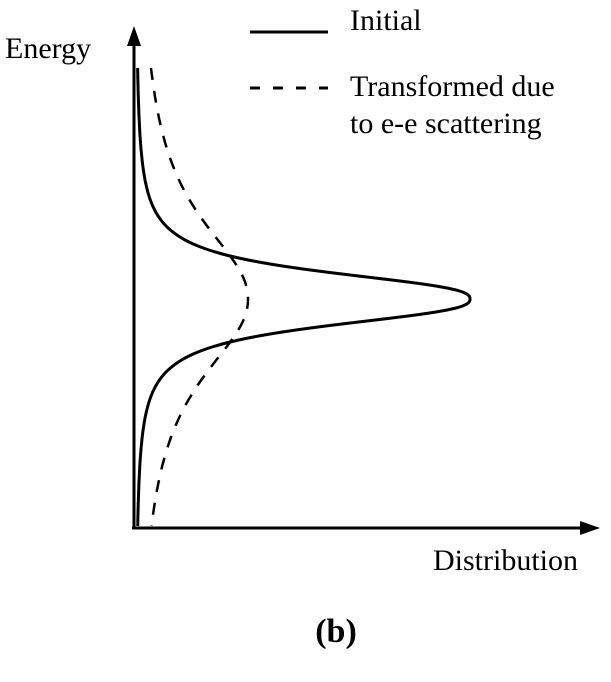 This screenshot has height=682, width=611. What do you see at coordinates (134, 36) in the screenshot?
I see `y-axis-arrowhead-icon` at bounding box center [134, 36].